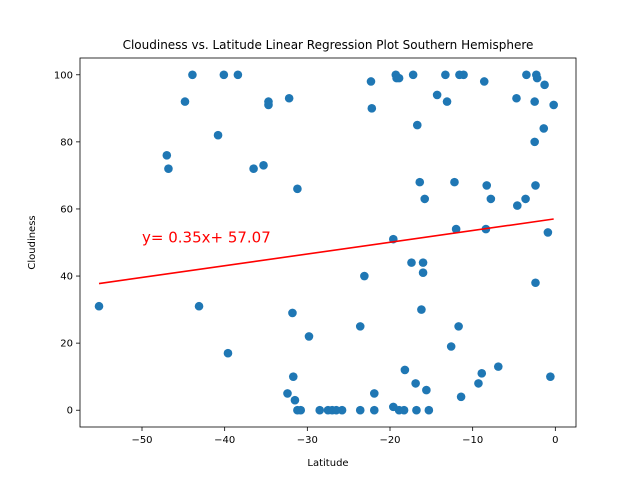 Image resolution: width=640 pixels, height=480 pixels. I want to click on x-tick-label: 0, so click(555, 440).